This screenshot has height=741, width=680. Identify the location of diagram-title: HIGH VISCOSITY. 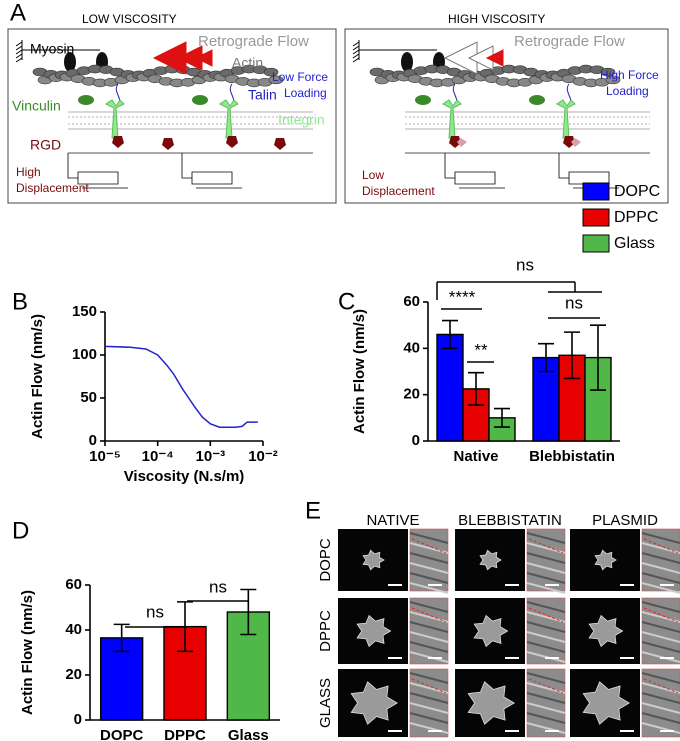
(496, 19).